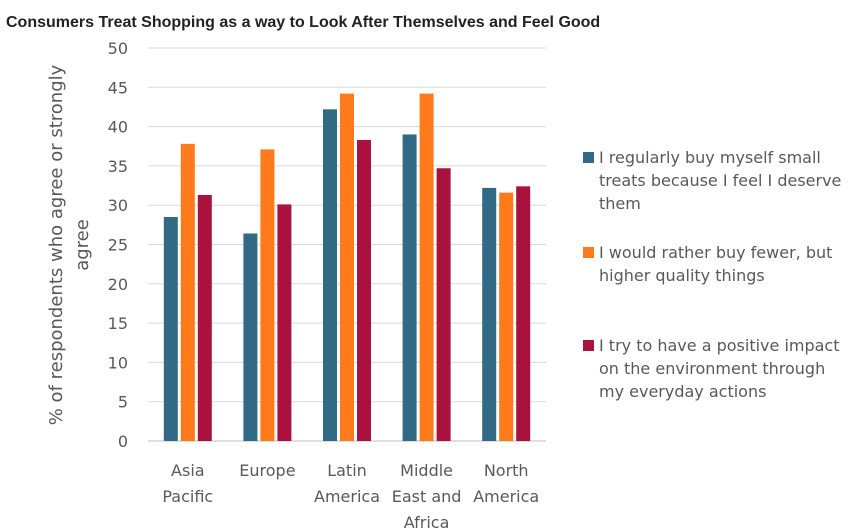  Describe the element at coordinates (118, 87) in the screenshot. I see `y-tick-label: 45` at that location.